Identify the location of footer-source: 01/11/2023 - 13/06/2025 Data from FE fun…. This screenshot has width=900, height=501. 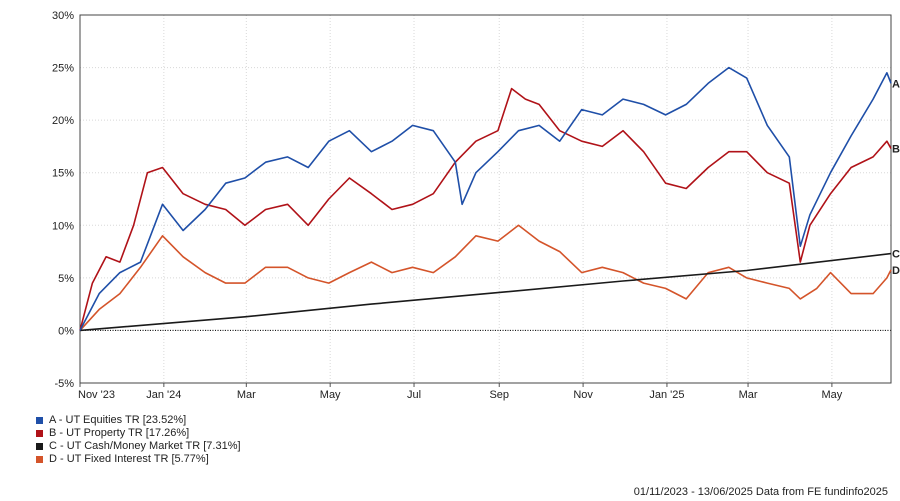
(760, 492).